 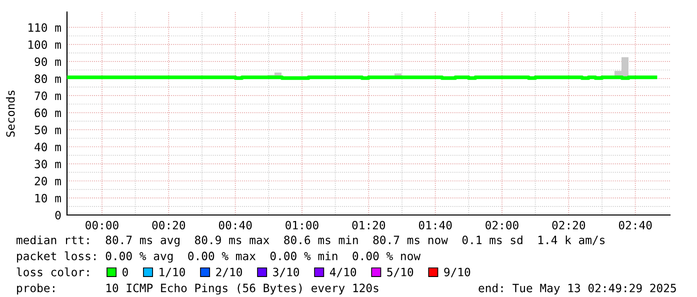 What do you see at coordinates (47, 147) in the screenshot?
I see `y-tick-label: 40 m` at bounding box center [47, 147].